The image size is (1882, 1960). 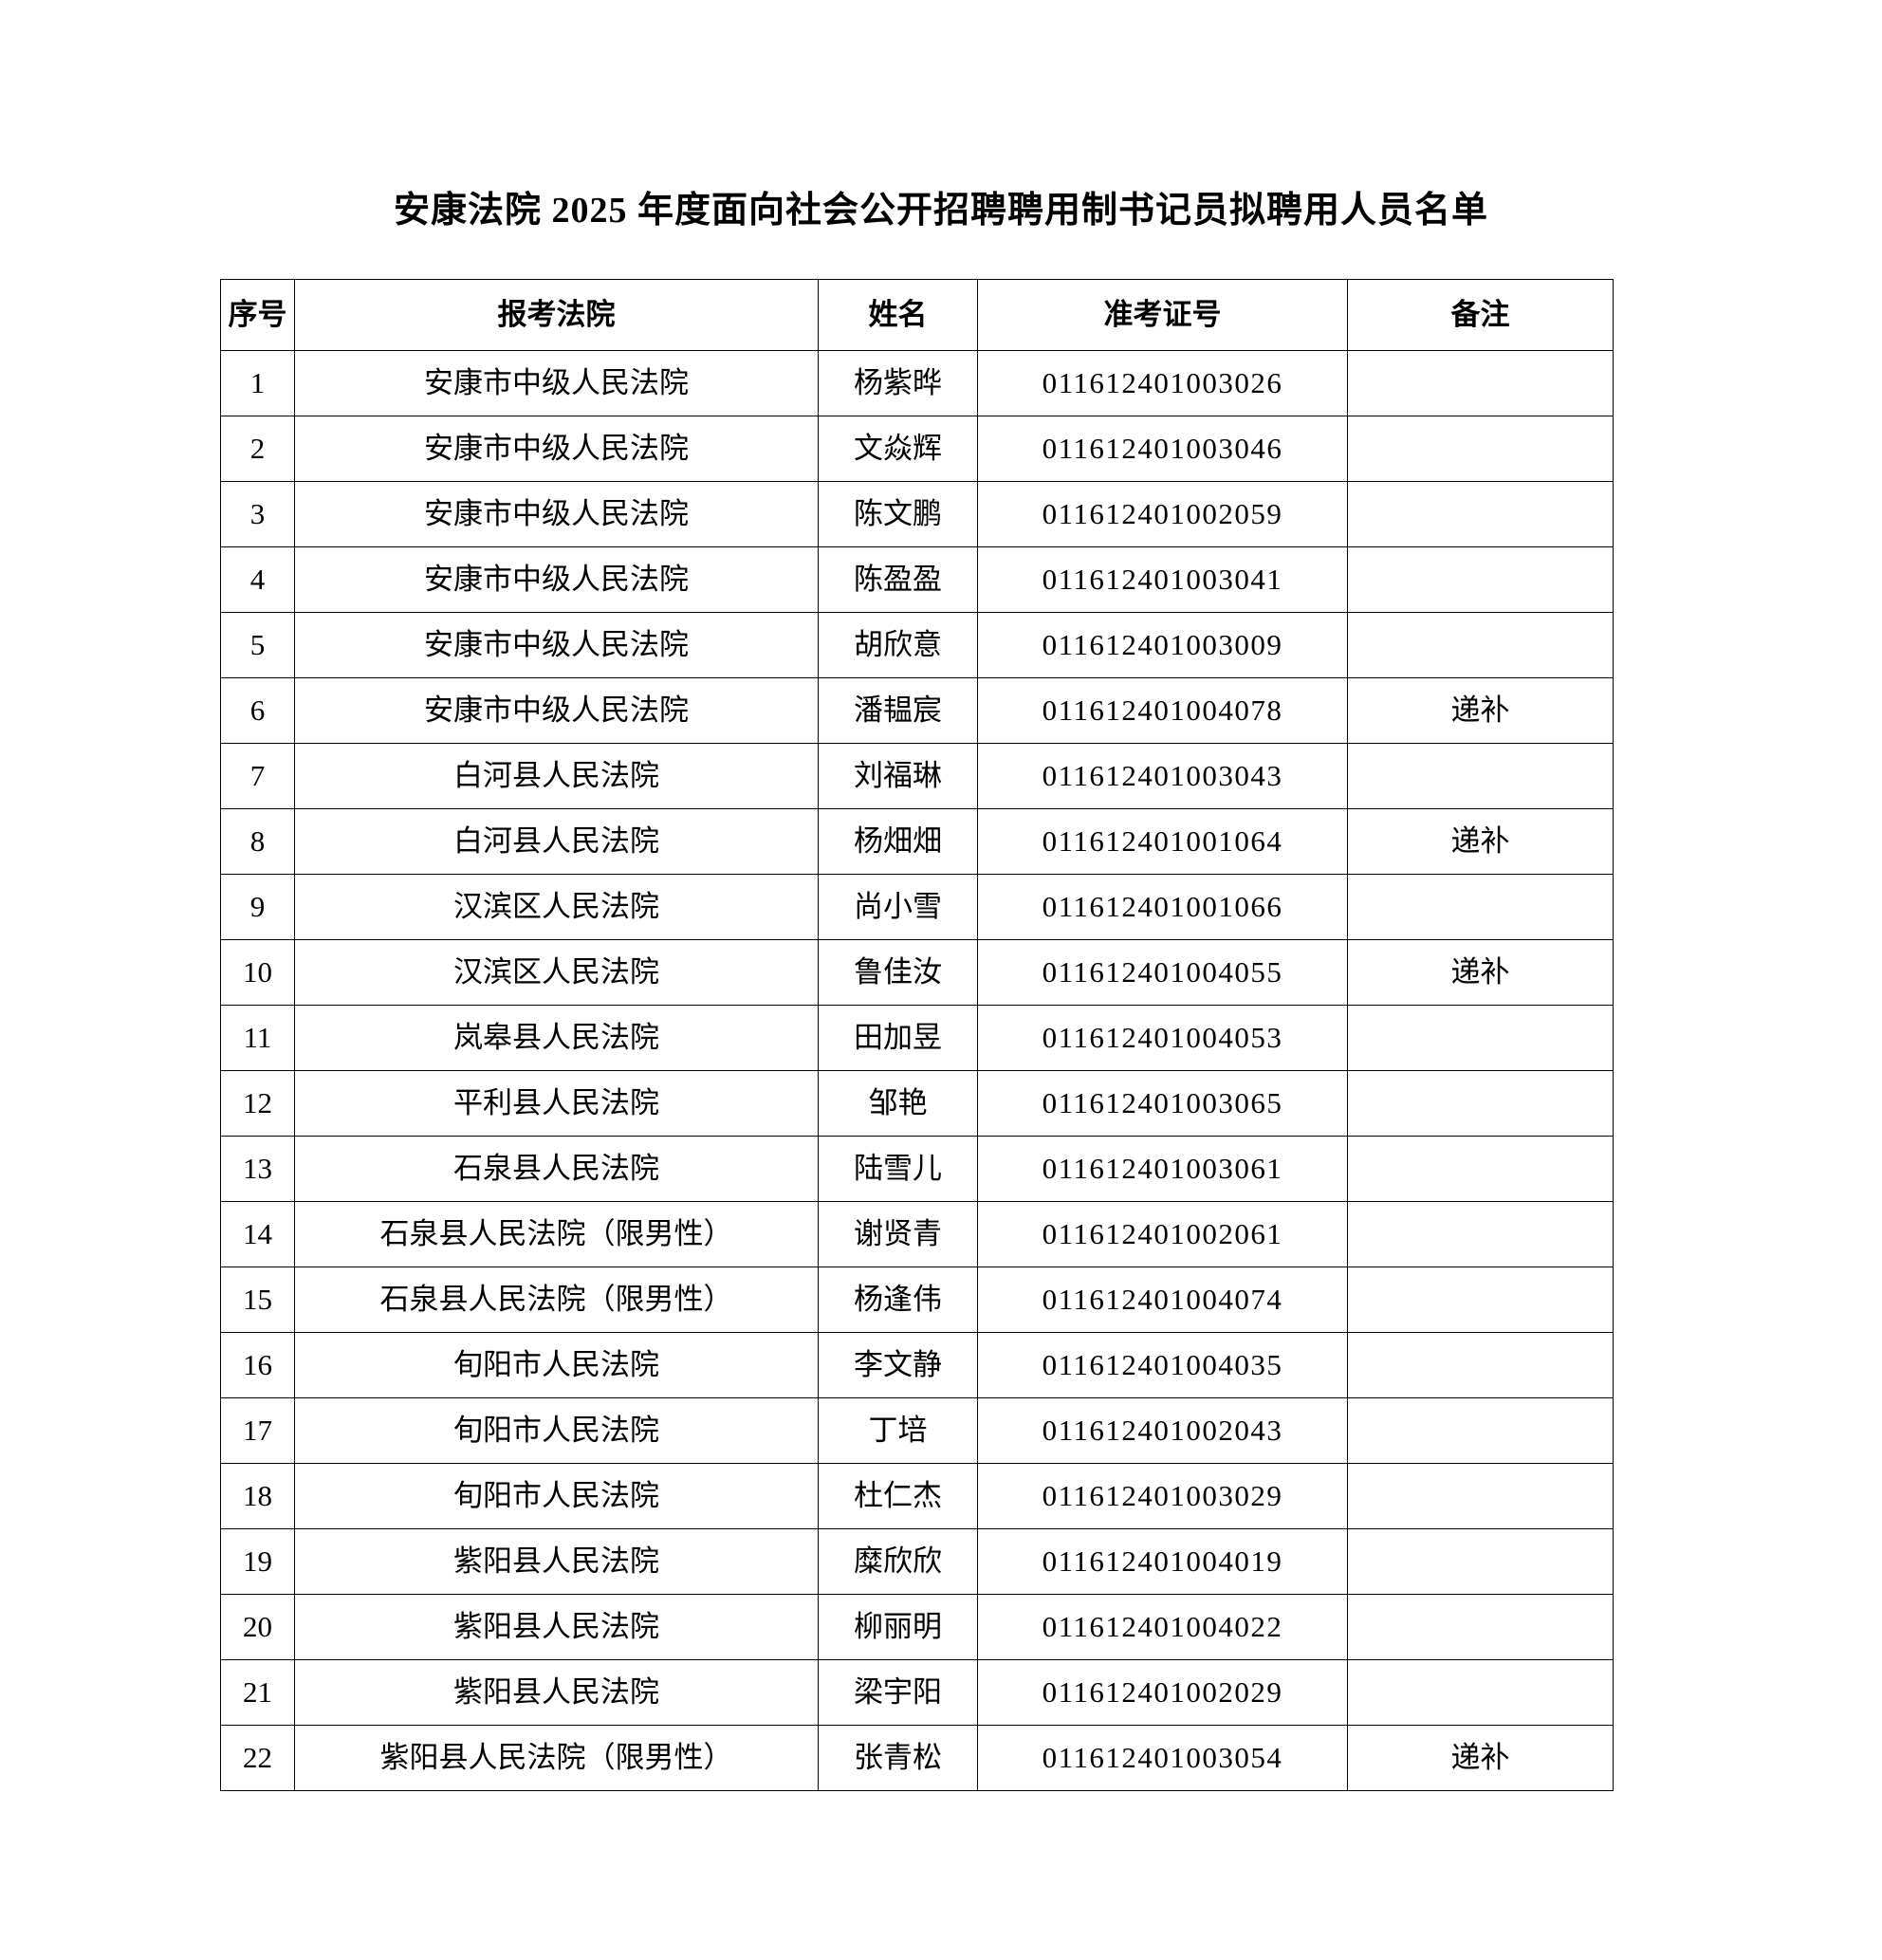 I want to click on ticket-cell: 011612401003041, so click(x=1162, y=580).